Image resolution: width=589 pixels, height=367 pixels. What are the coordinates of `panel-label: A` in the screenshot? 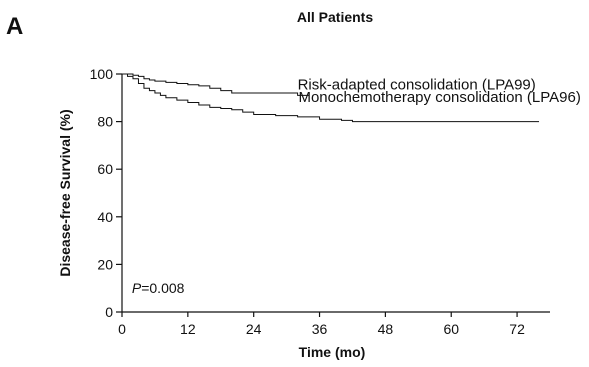 It's located at (14, 26).